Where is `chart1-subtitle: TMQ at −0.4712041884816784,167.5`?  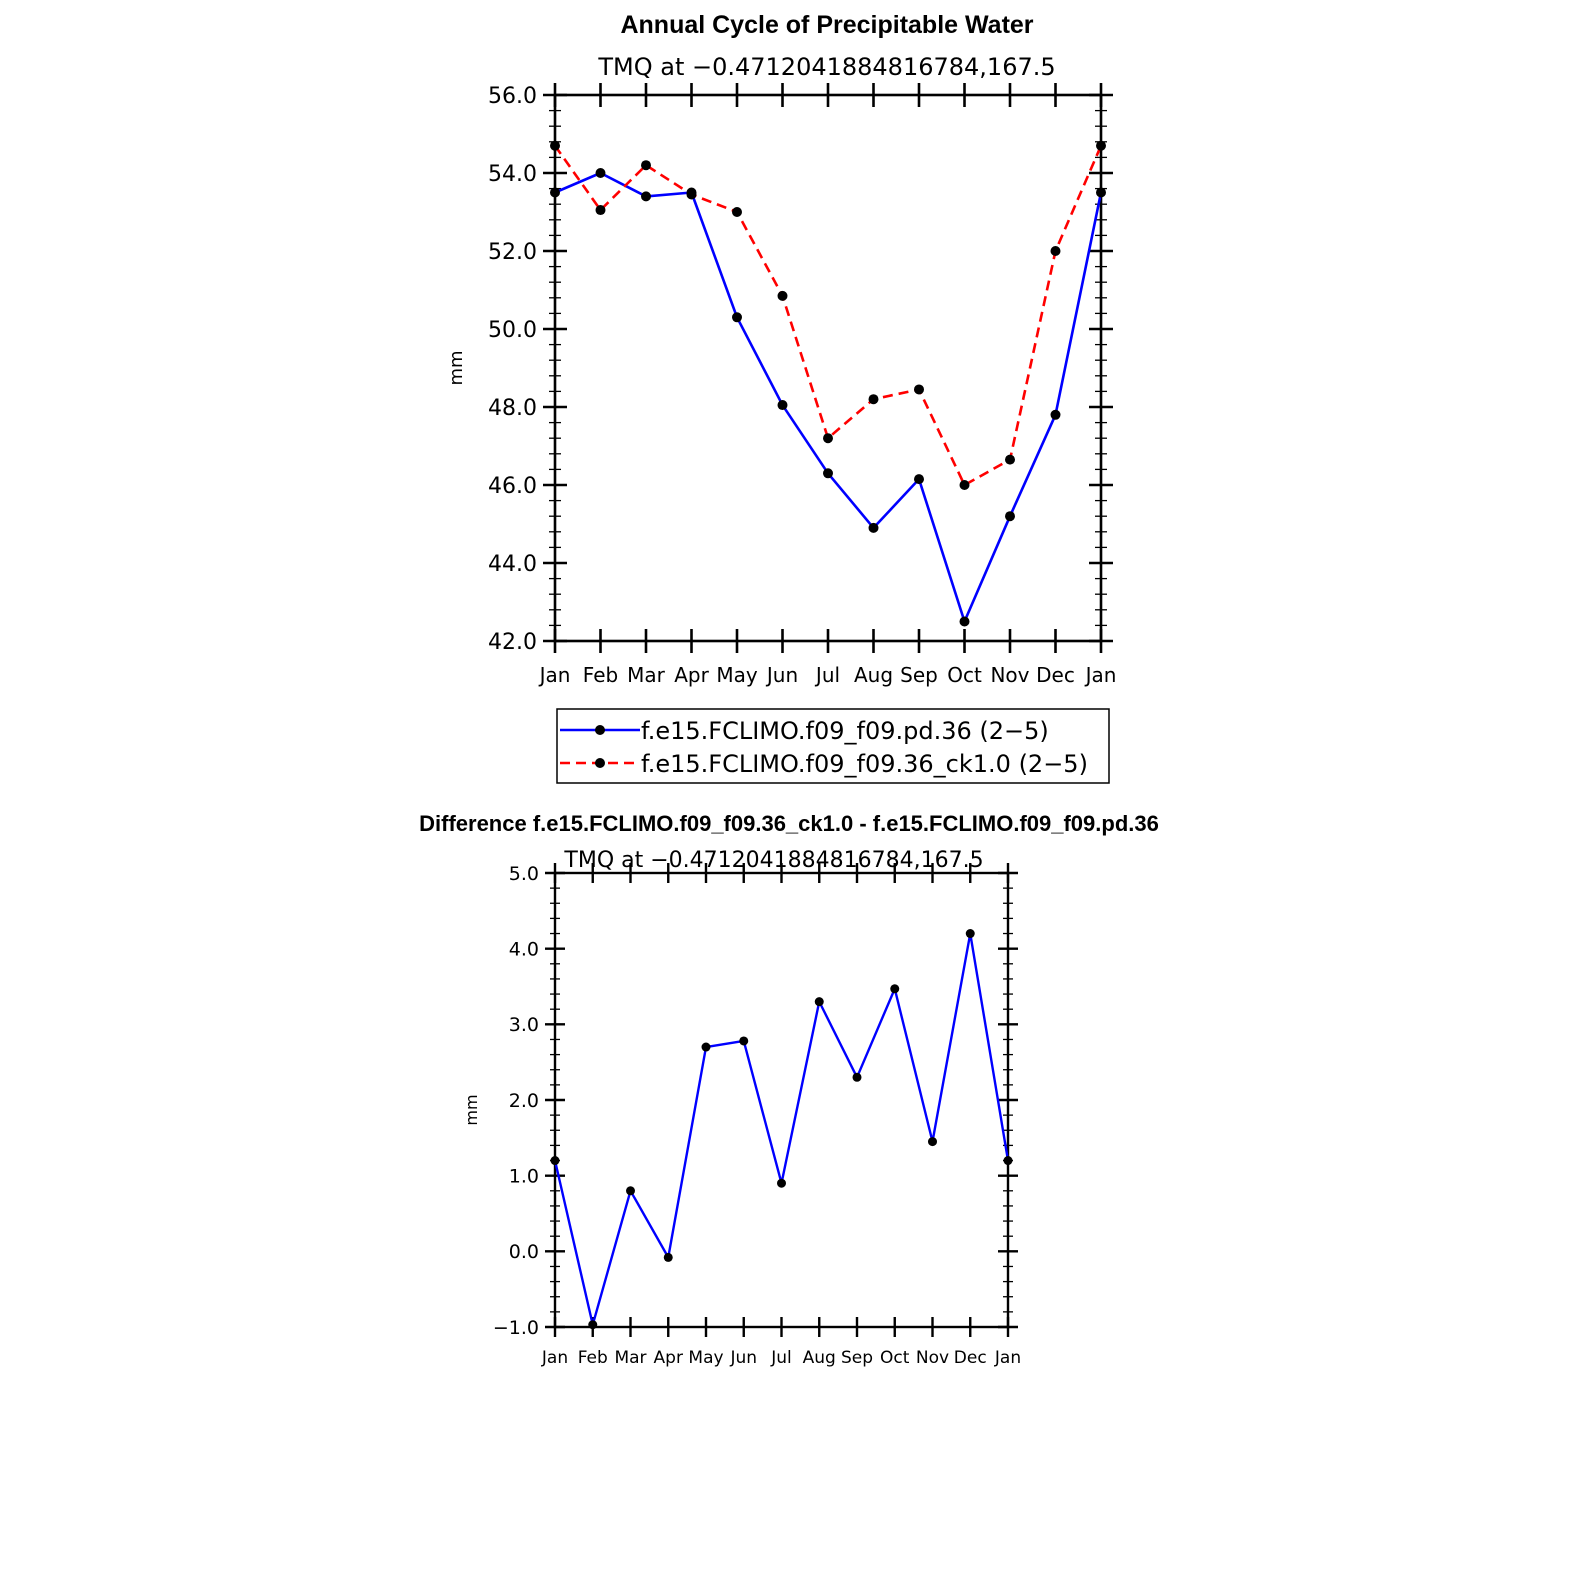 chart1-subtitle: TMQ at −0.4712041884816784,167.5 is located at coordinates (826, 67).